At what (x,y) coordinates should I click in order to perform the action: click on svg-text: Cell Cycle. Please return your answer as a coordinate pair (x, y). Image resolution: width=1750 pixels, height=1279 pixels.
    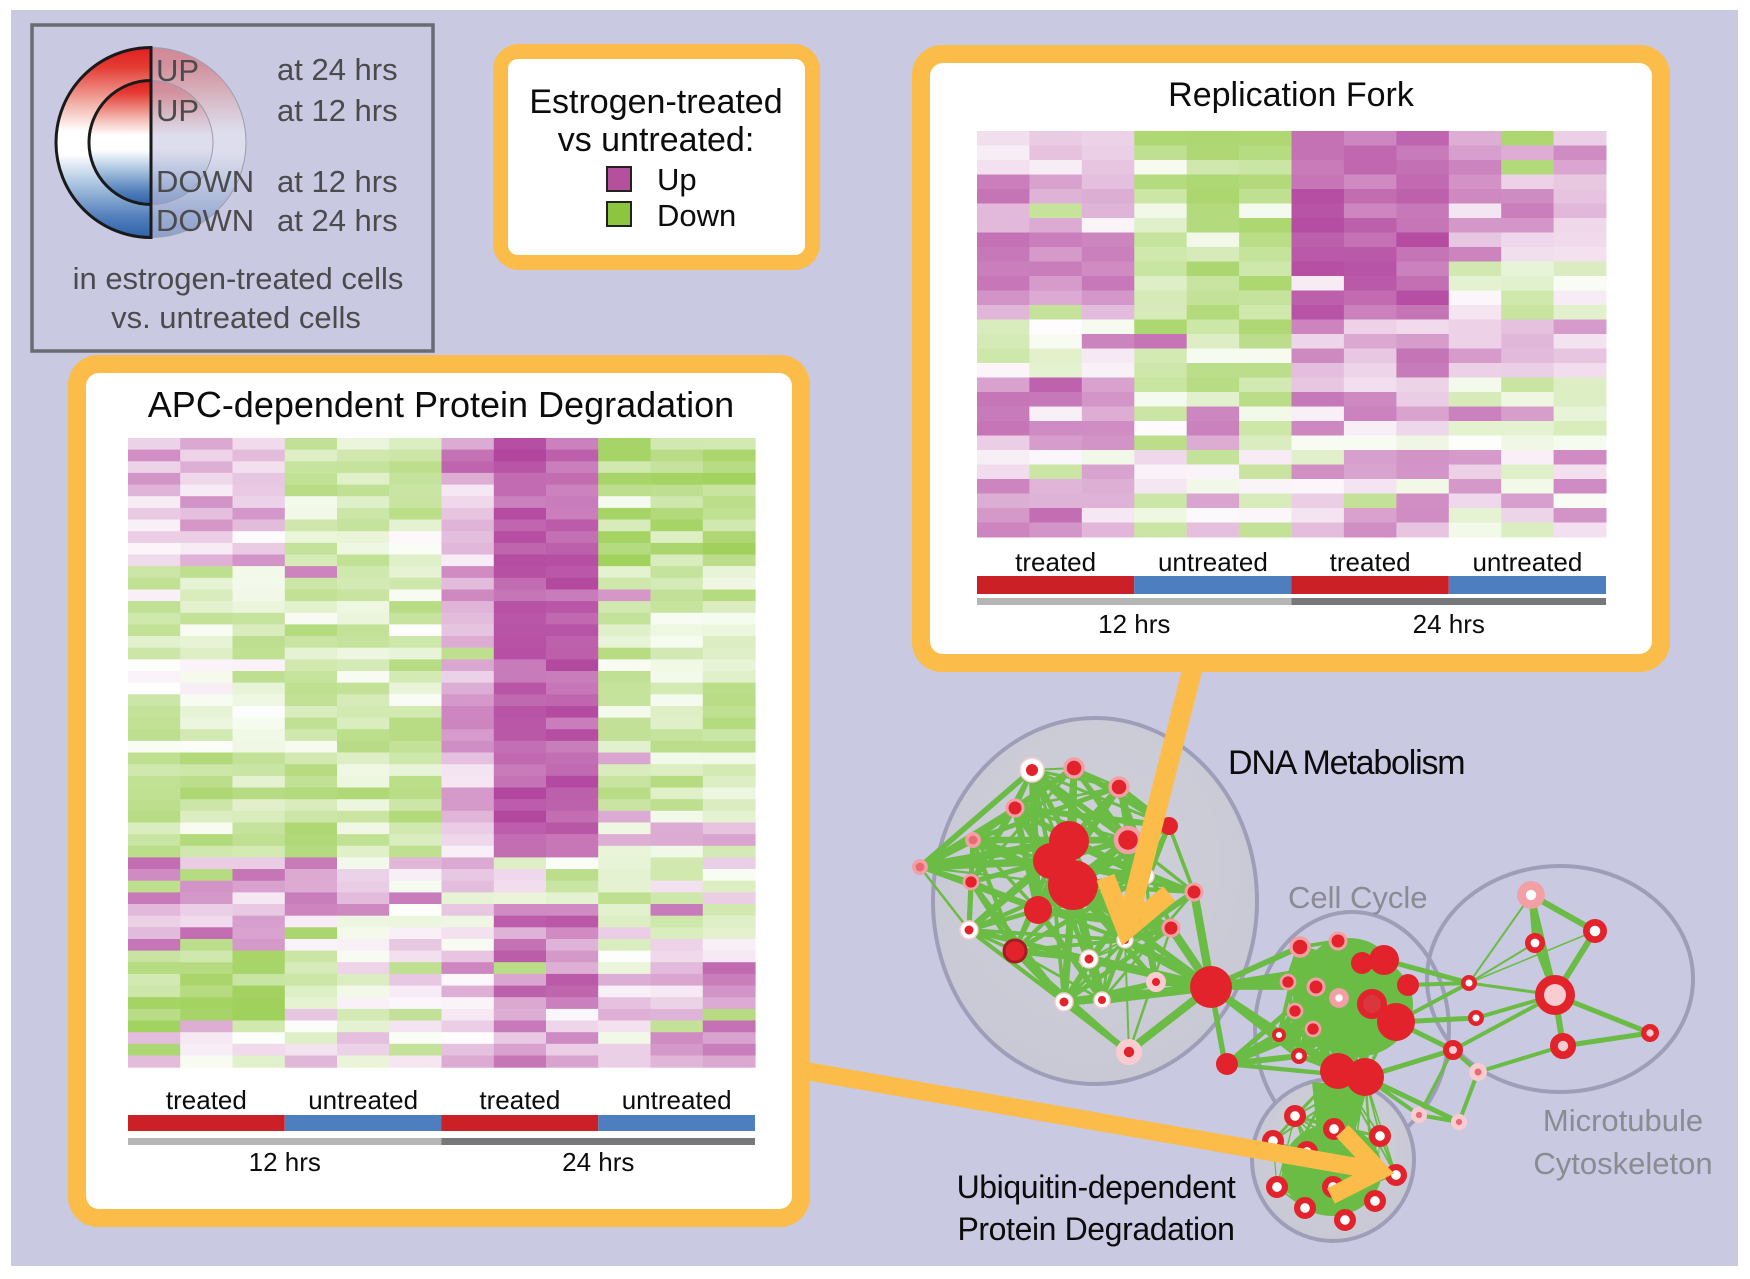
    Looking at the image, I should click on (1358, 897).